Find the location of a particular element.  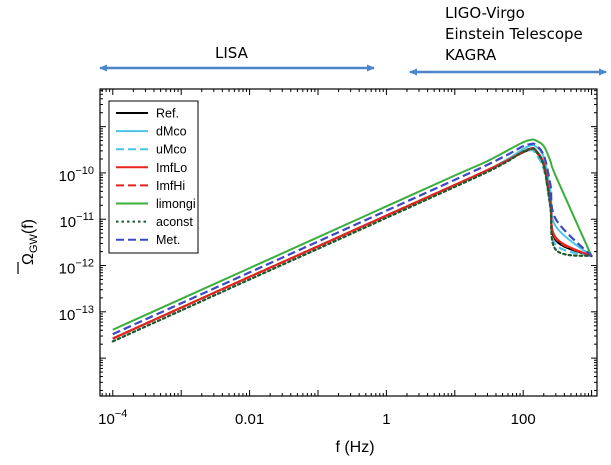

lisa-band-label: LISA is located at coordinates (232, 53).